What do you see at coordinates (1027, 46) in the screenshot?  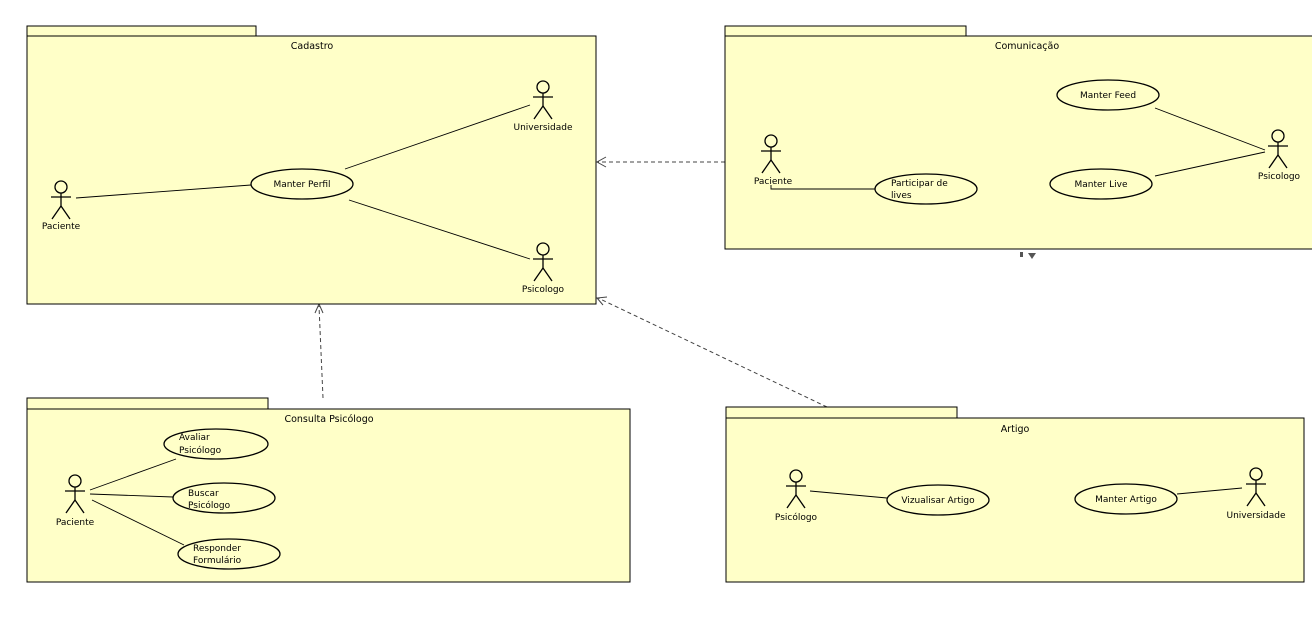 I see `package-title: Comunicação` at bounding box center [1027, 46].